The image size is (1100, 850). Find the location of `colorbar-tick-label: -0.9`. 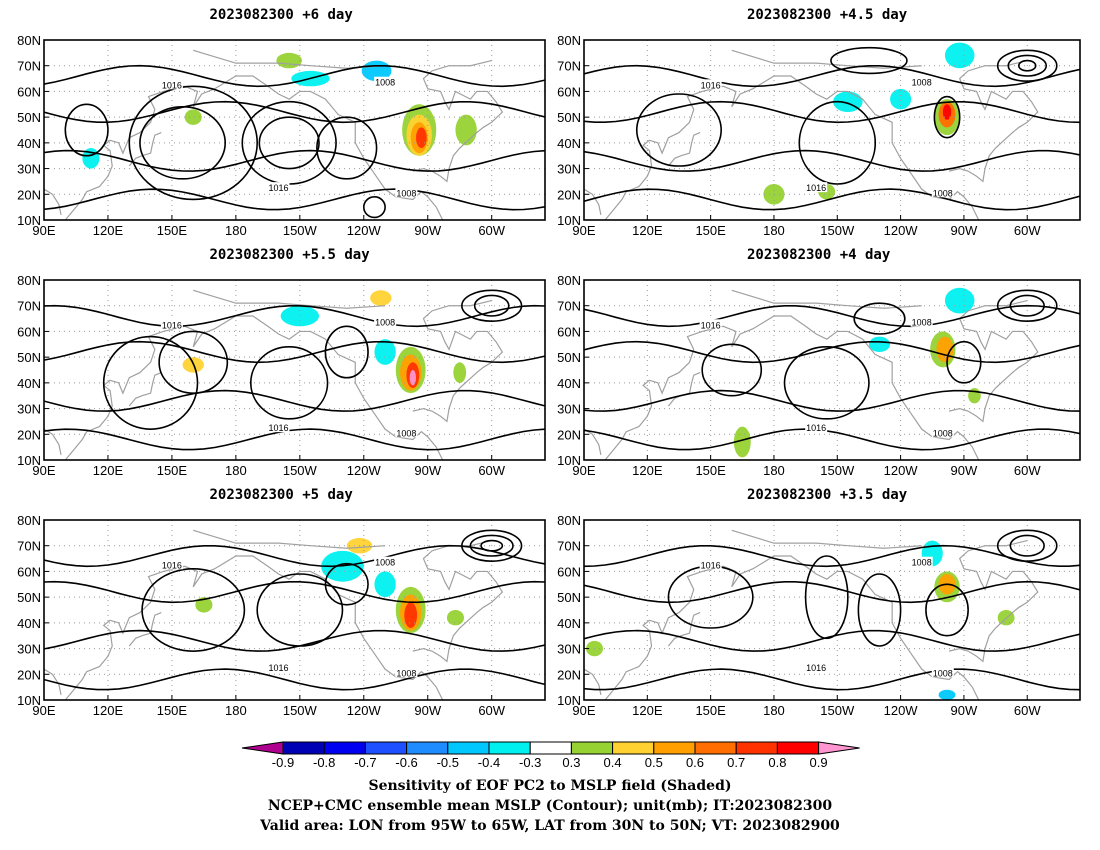

colorbar-tick-label: -0.9 is located at coordinates (283, 762).